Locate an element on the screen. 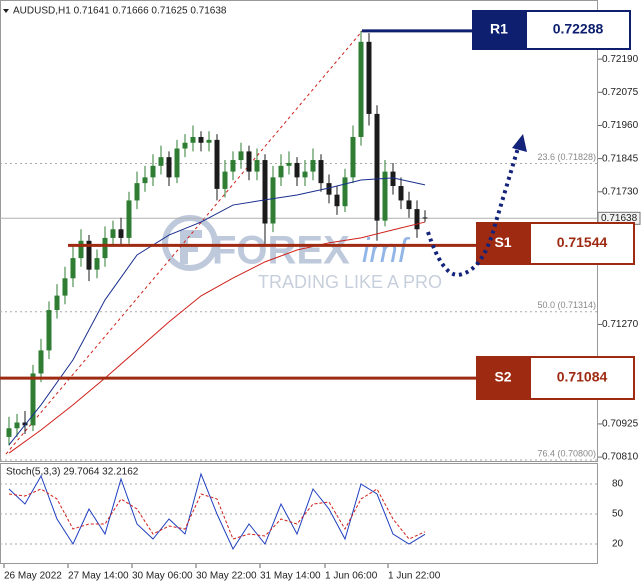 The width and height of the screenshot is (641, 588). y-tick-label: 50 is located at coordinates (618, 514).